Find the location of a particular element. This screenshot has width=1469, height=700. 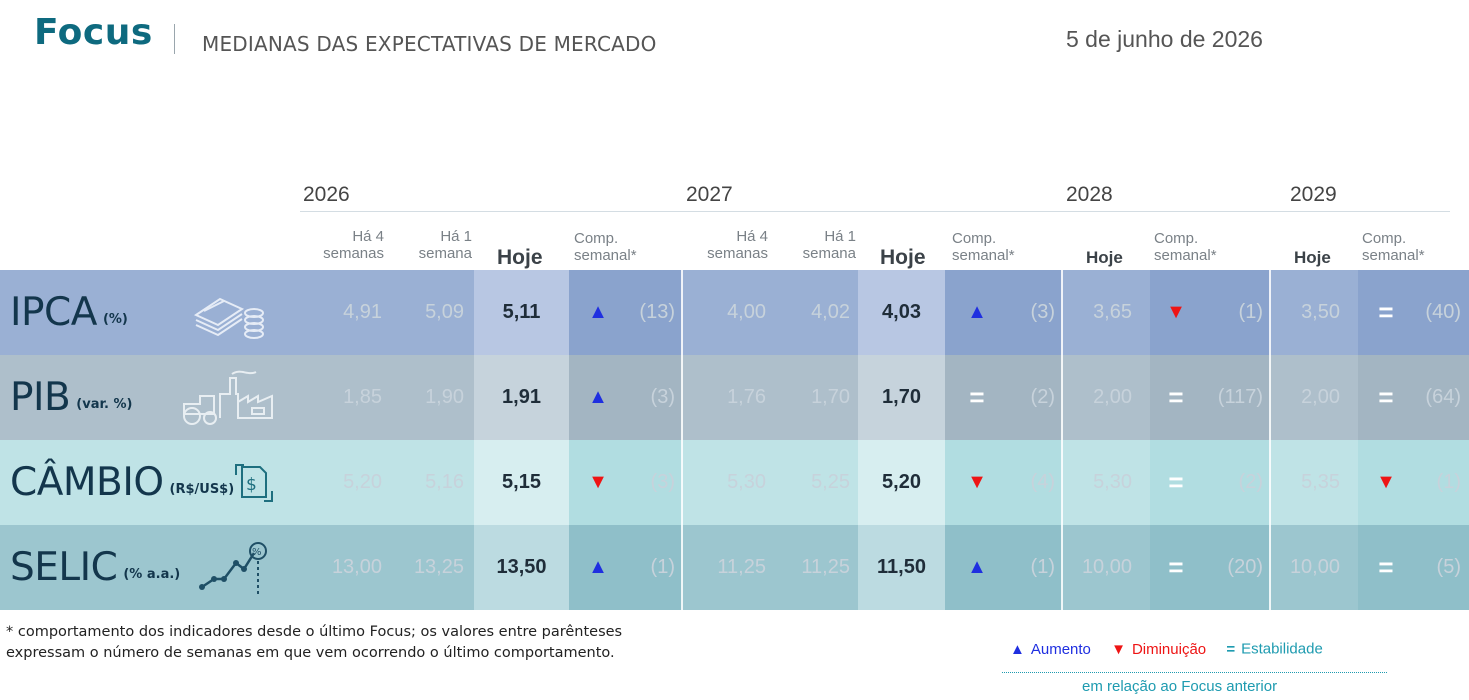

value-ha1: 13,25 is located at coordinates (438, 567).